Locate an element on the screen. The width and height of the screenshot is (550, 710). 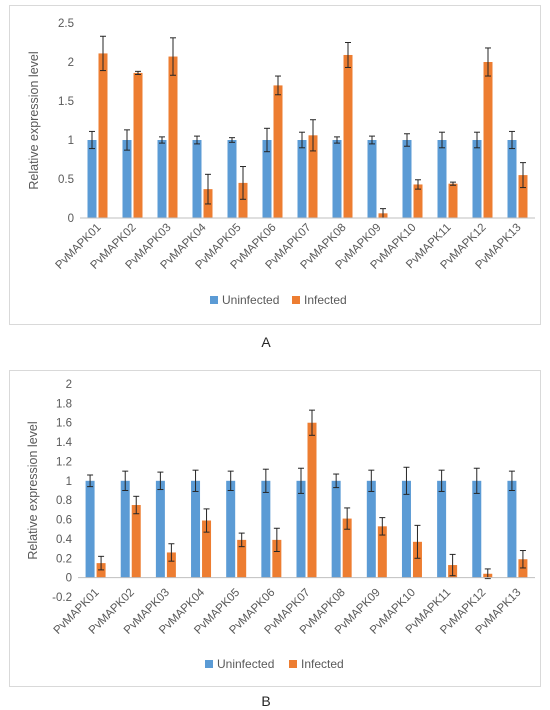
y-tick-label: 1.5 is located at coordinates (66, 102).